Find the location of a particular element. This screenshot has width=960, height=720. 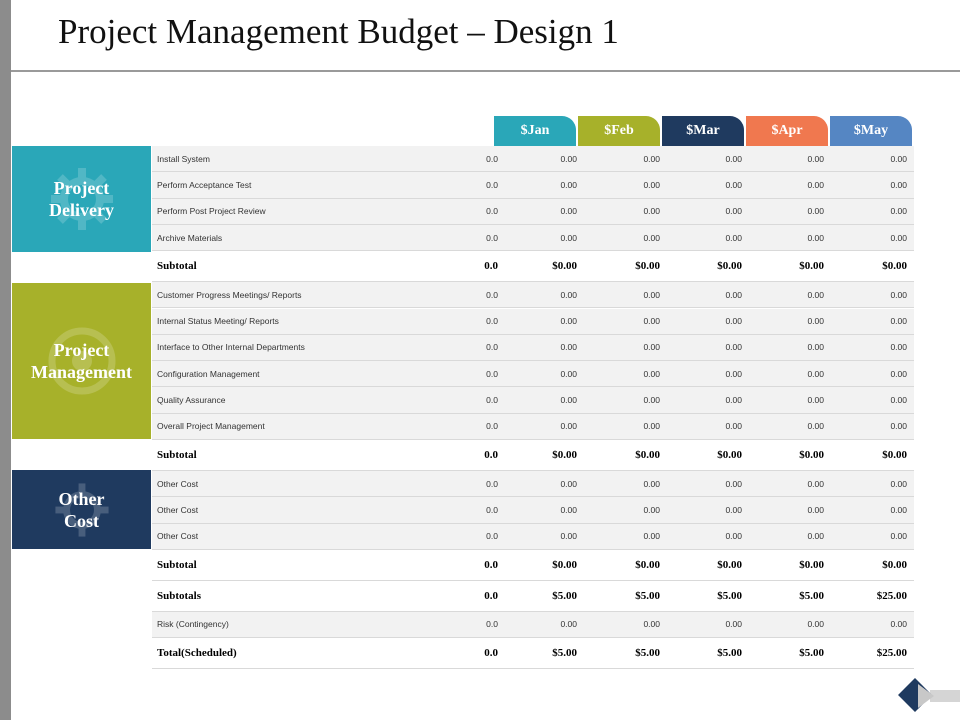

left-accent-bar is located at coordinates (5, 360).